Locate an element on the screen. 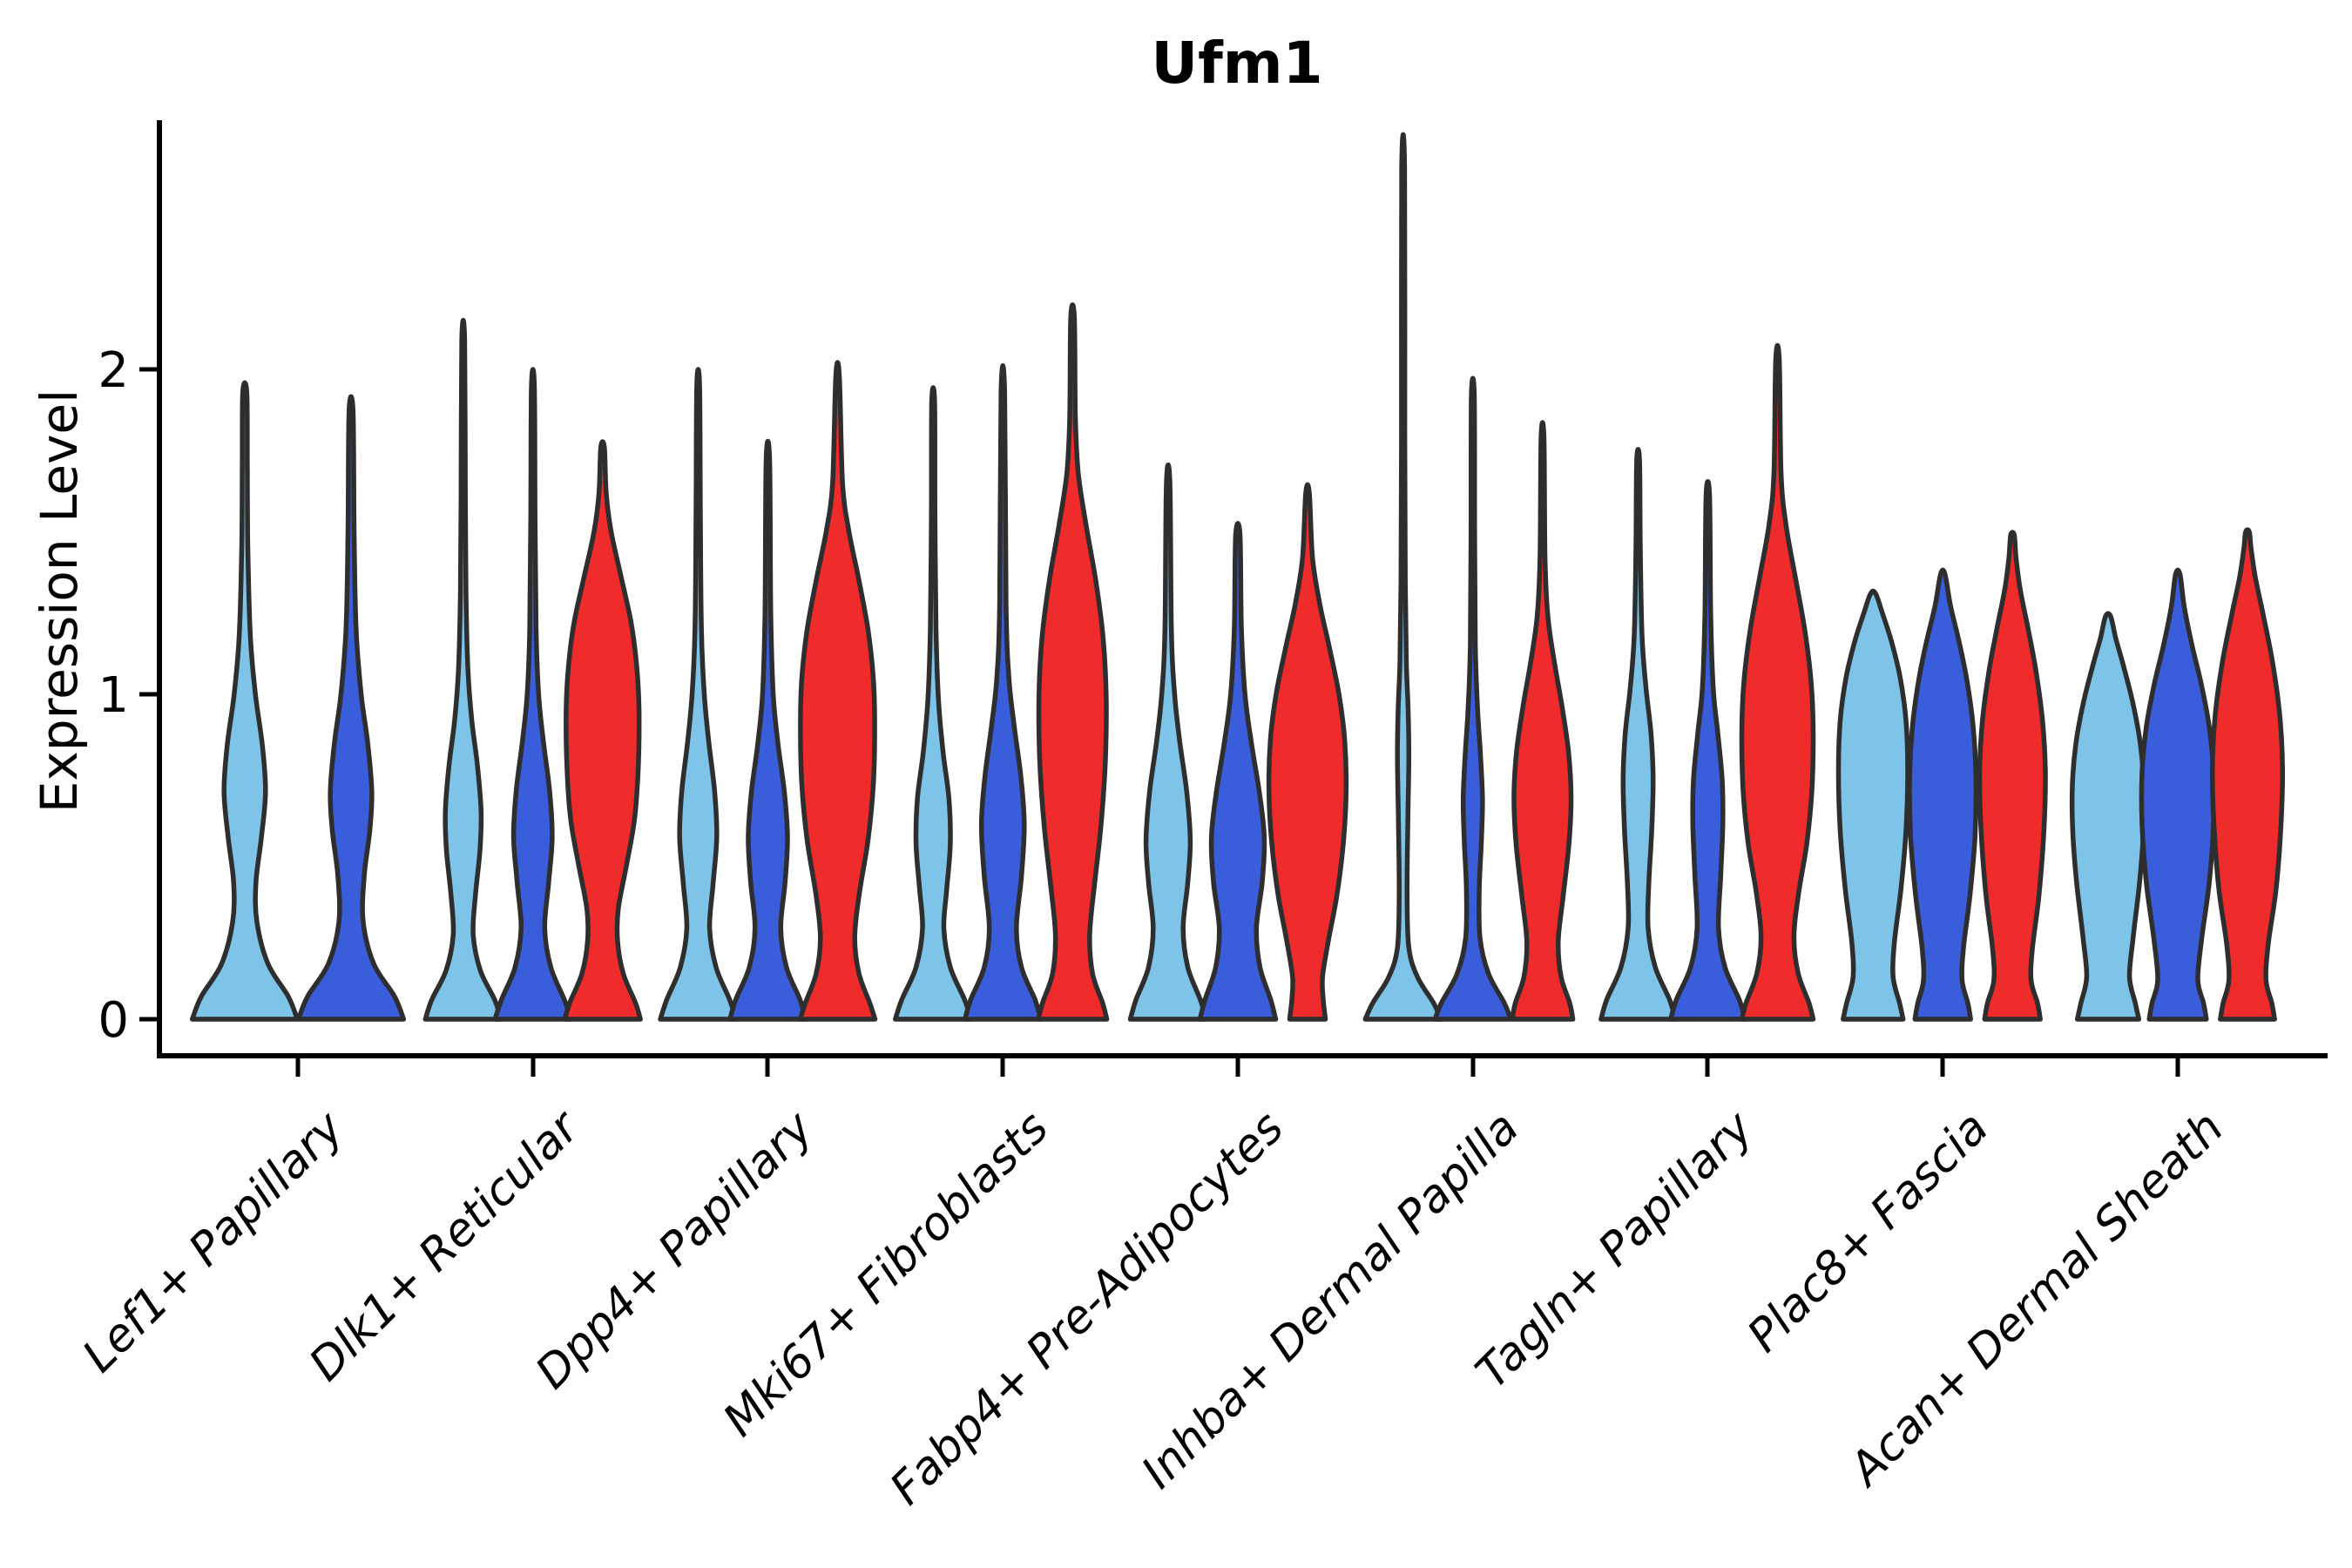 This screenshot has height=1568, width=2352. violin-mki67-fibroblasts-red is located at coordinates (1073, 662).